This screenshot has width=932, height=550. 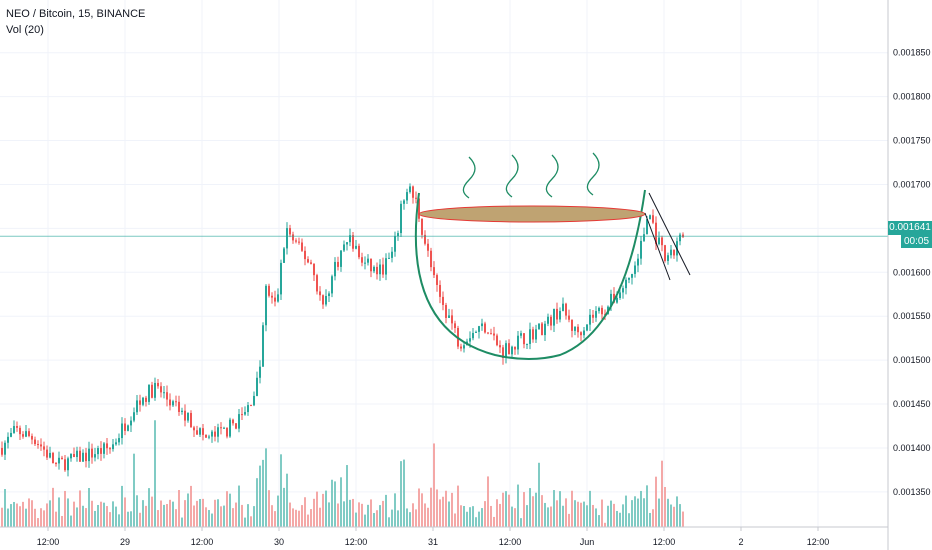 I want to click on time-tick-label: 2, so click(x=740, y=542).